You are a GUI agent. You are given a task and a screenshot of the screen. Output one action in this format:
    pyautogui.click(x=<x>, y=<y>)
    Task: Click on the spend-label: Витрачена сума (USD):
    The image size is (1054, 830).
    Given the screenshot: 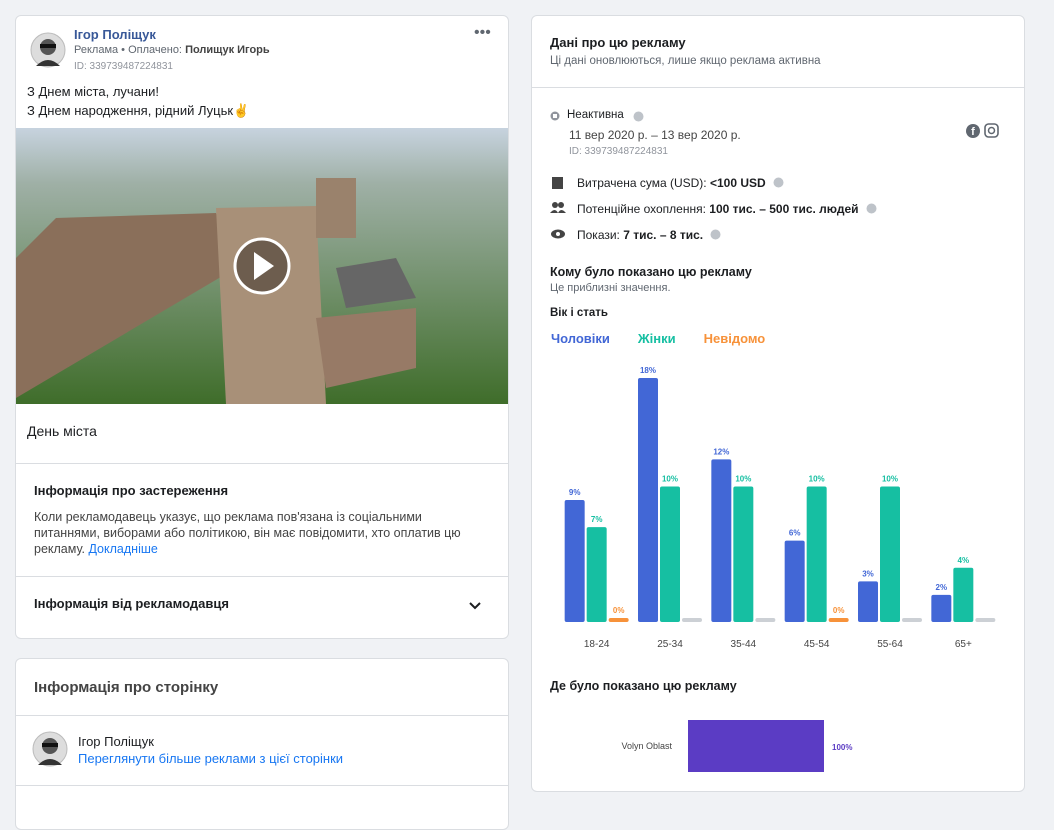 What is the action you would take?
    pyautogui.click(x=642, y=183)
    